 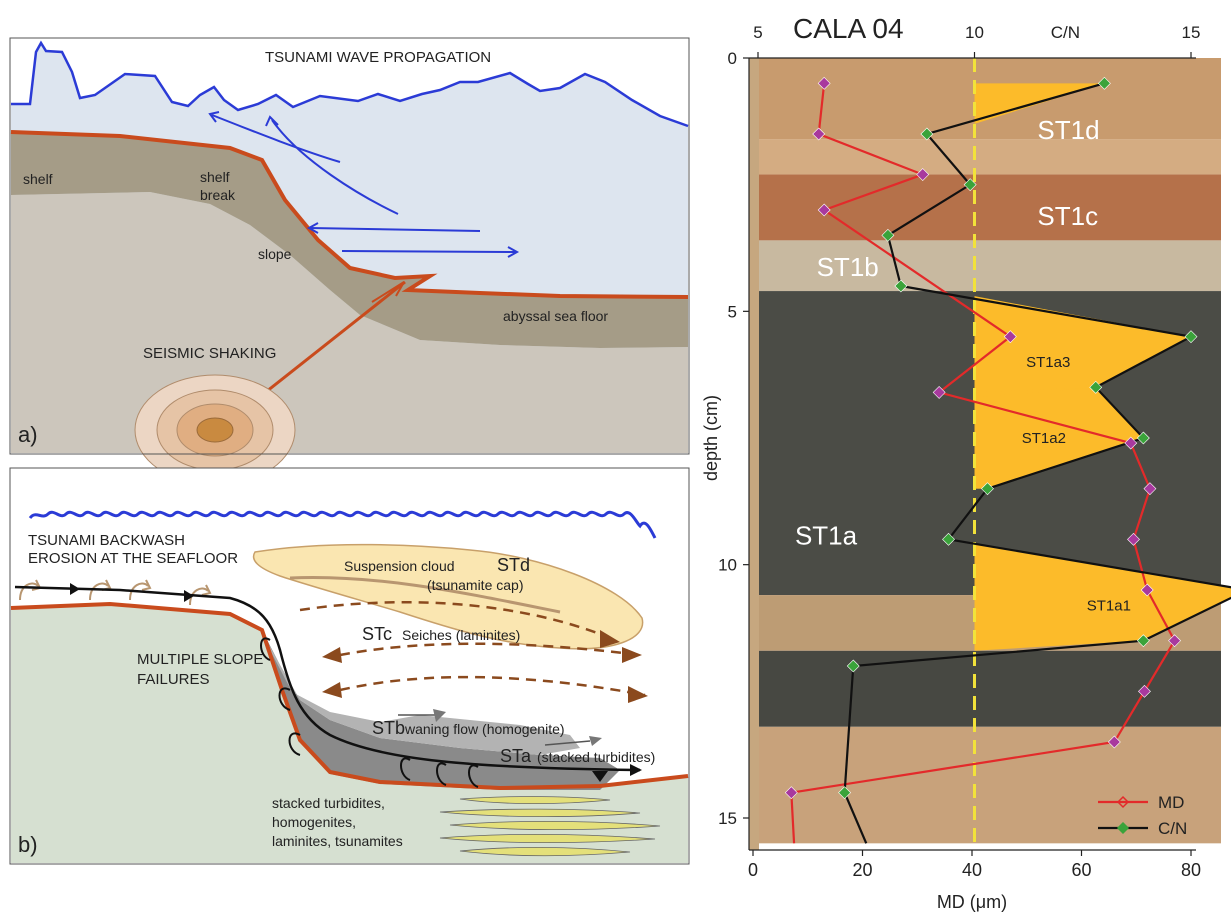 What do you see at coordinates (173, 679) in the screenshot?
I see `label-multiple-2: FAILURES` at bounding box center [173, 679].